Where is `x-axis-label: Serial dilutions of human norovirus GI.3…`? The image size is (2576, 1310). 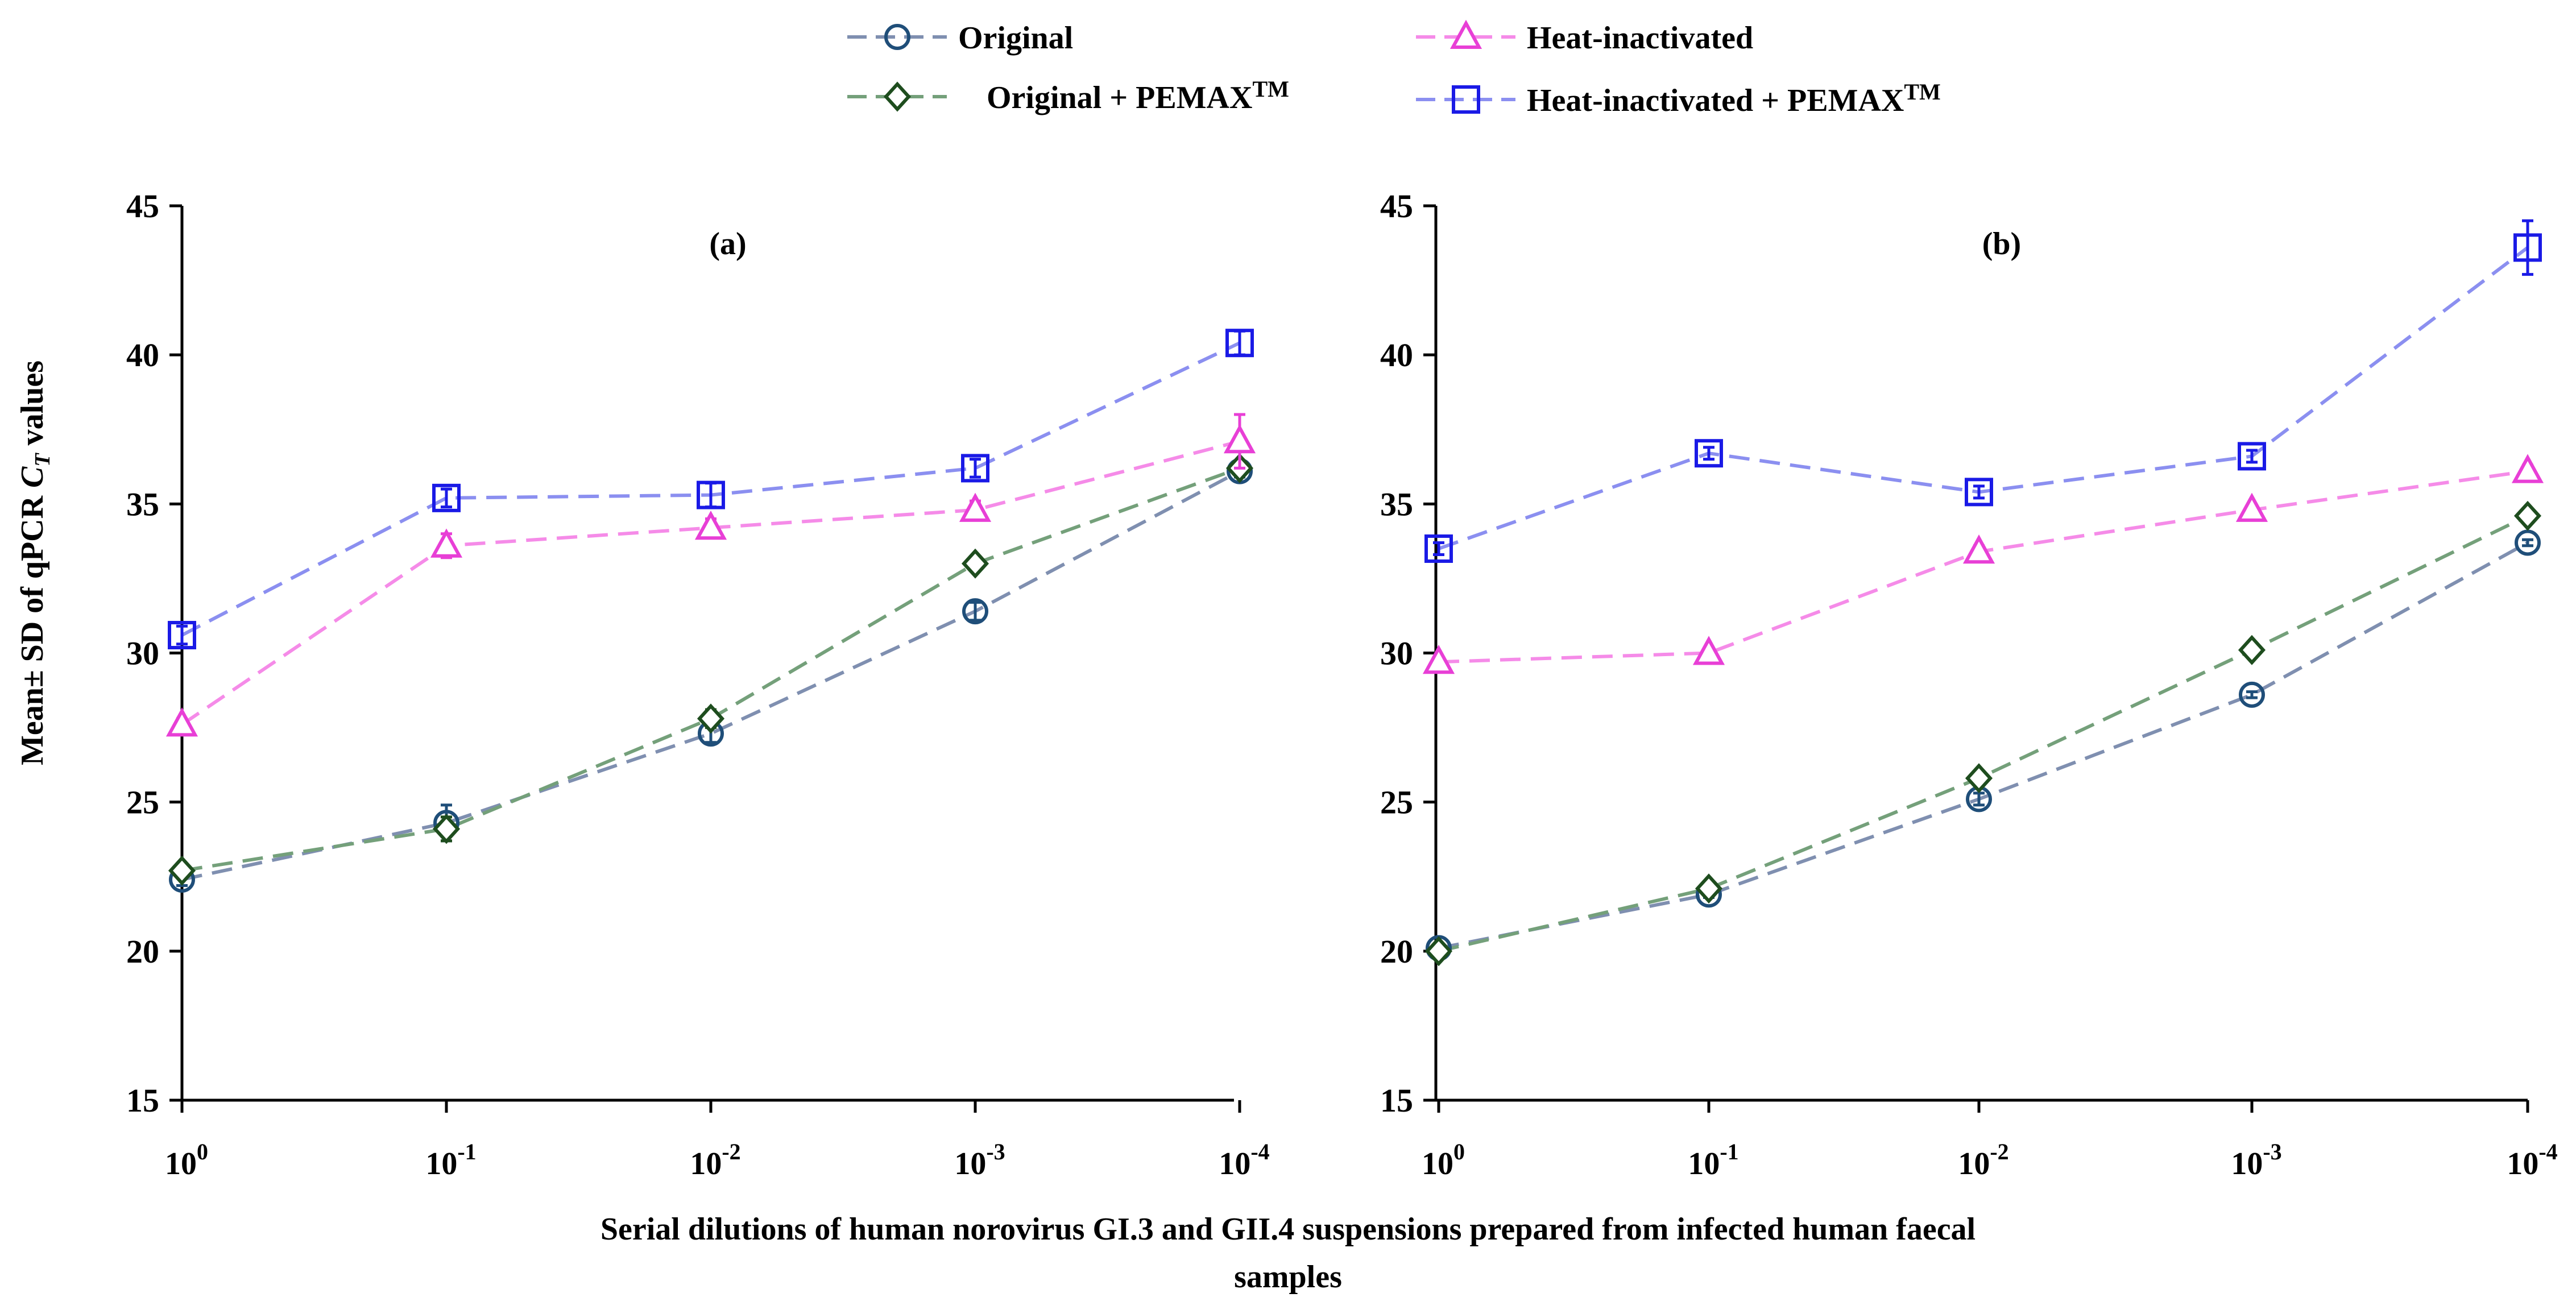 x-axis-label: Serial dilutions of human norovirus GI.3… is located at coordinates (1288, 1253).